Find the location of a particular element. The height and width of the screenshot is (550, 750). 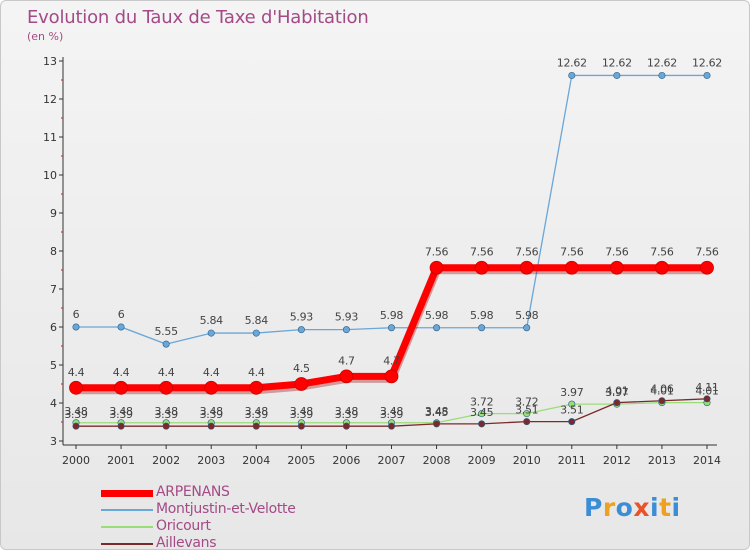

x-tick-label: 2005 is located at coordinates (301, 460).